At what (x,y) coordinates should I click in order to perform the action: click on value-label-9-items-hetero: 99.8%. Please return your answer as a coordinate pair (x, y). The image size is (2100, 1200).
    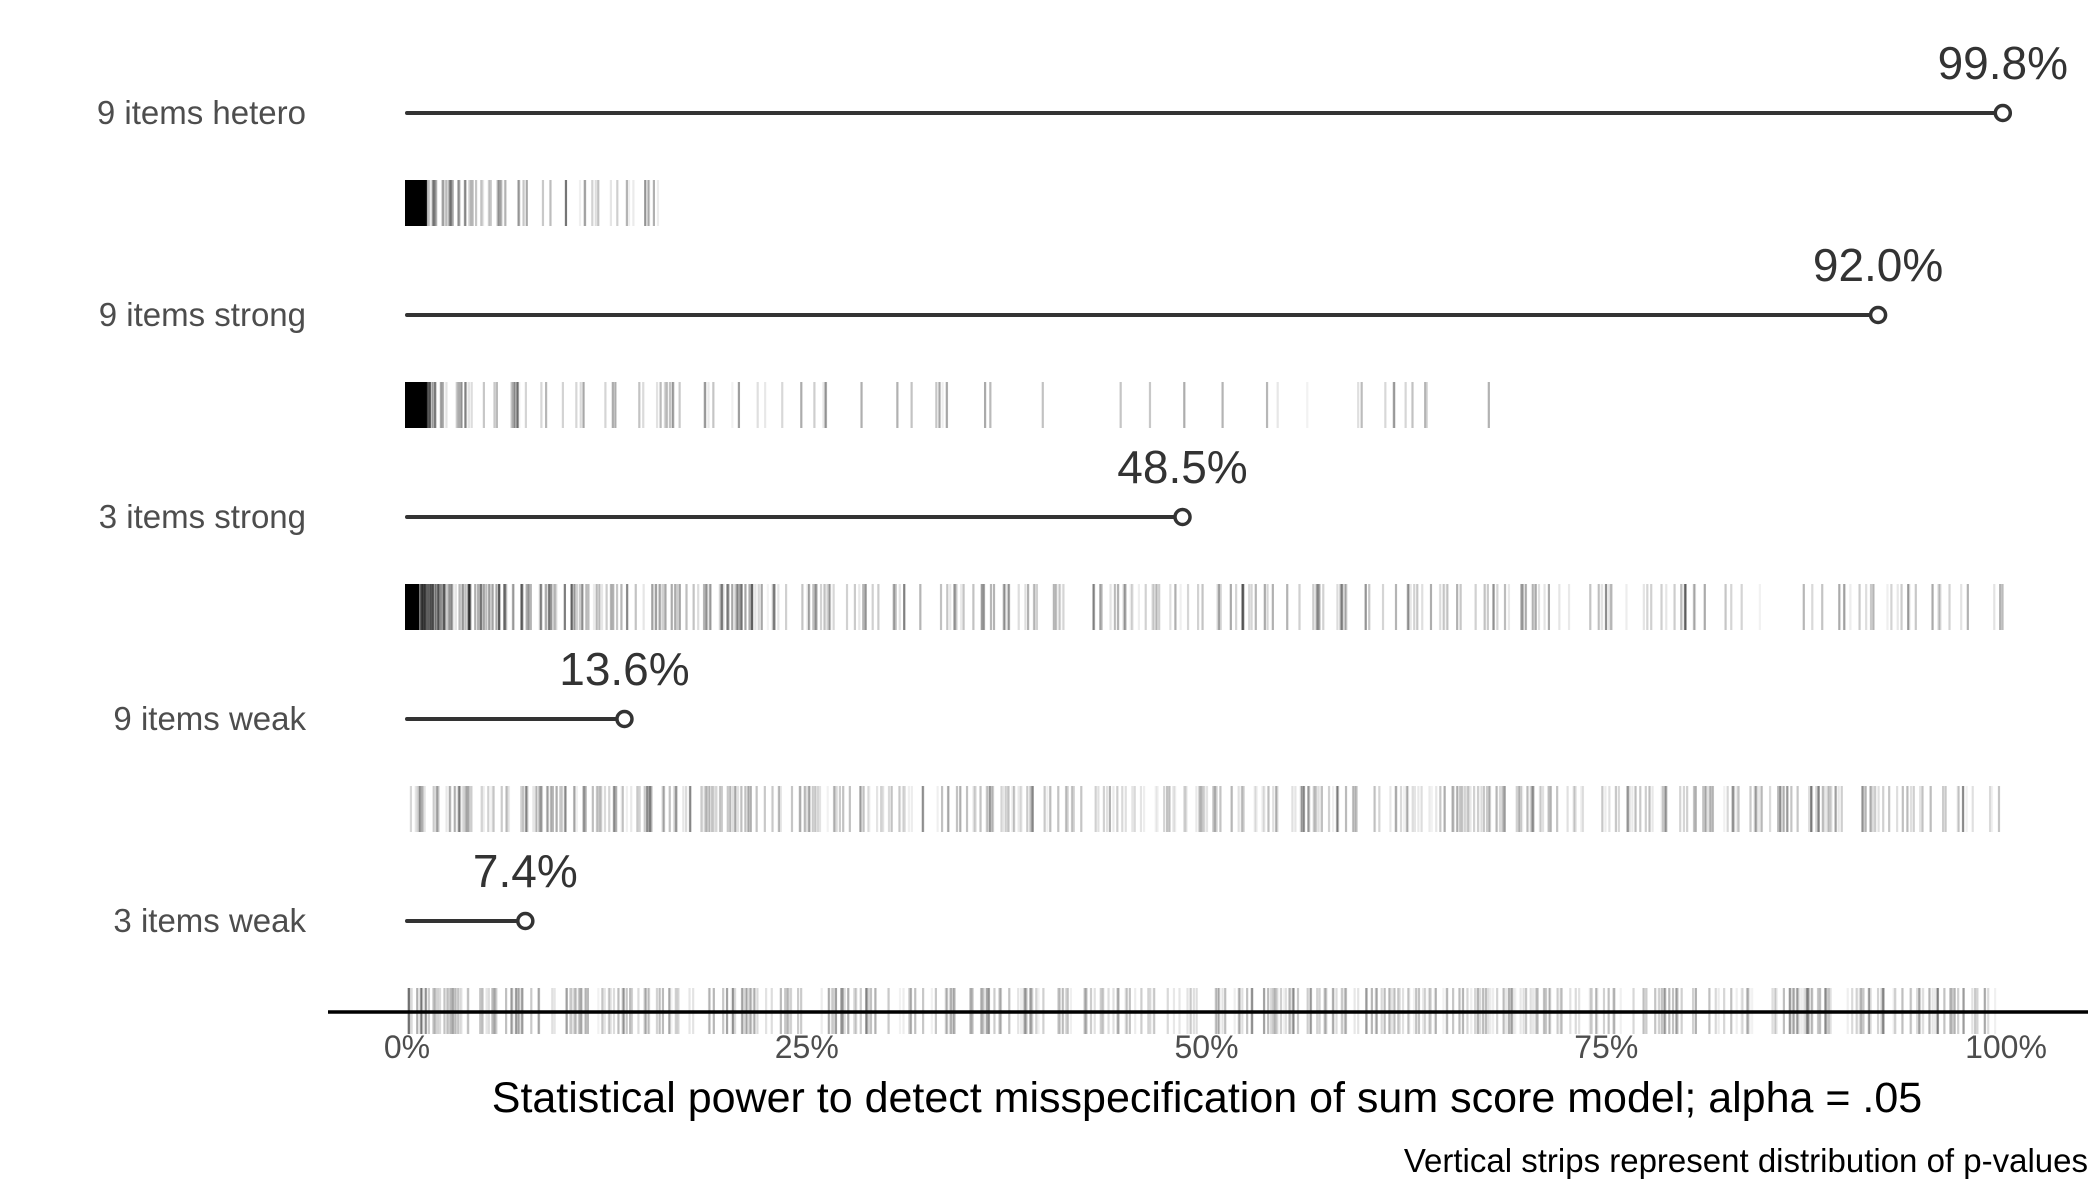
    Looking at the image, I should click on (2003, 63).